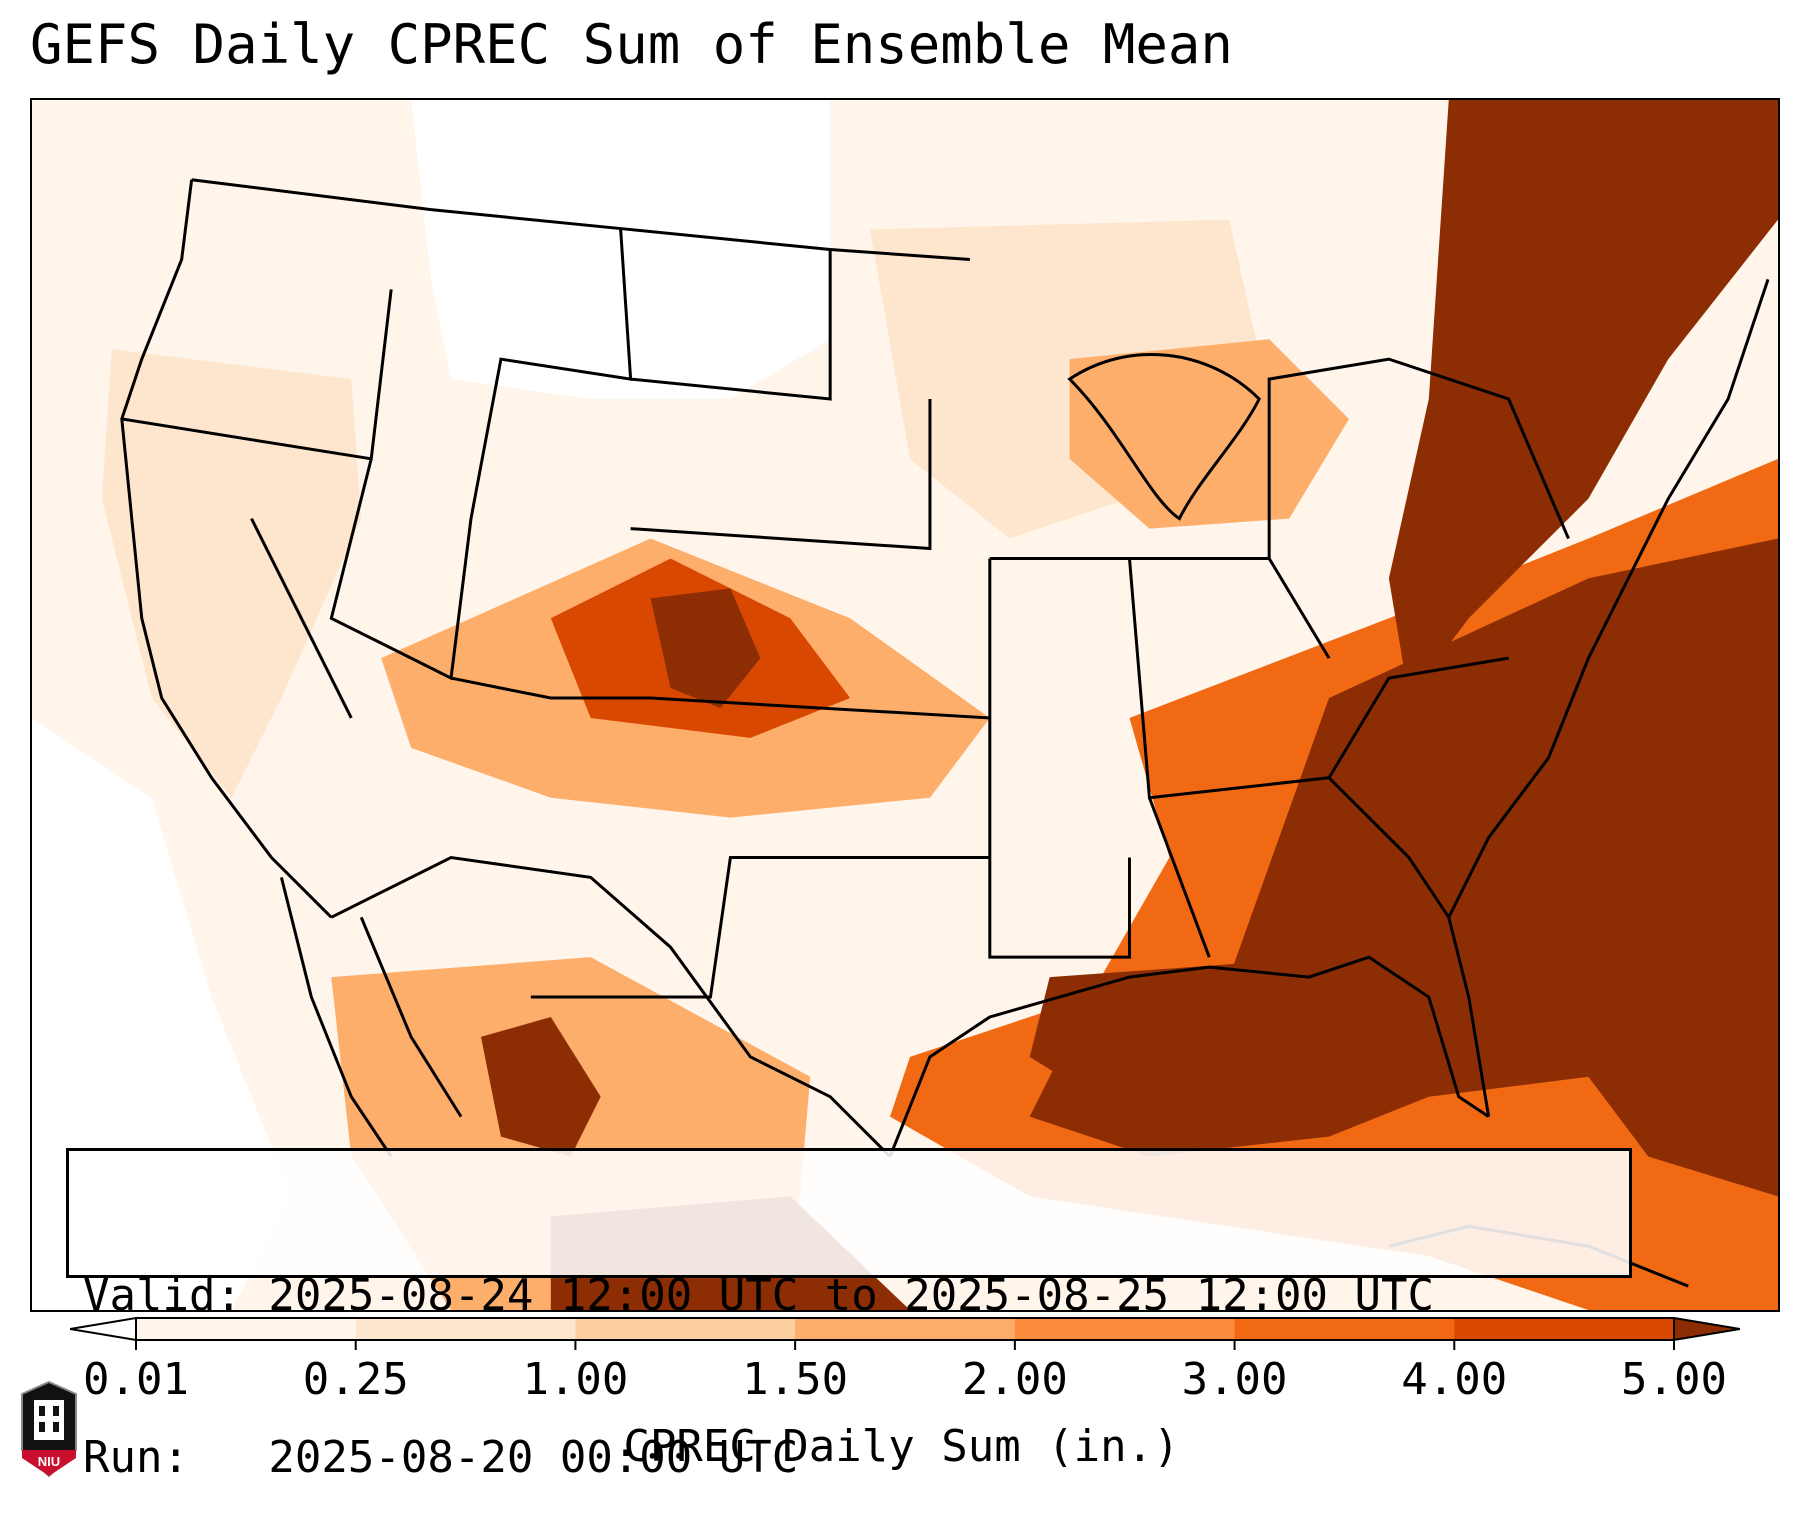 This screenshot has height=1539, width=1803. What do you see at coordinates (371, 1017) in the screenshot?
I see `mexico-baja` at bounding box center [371, 1017].